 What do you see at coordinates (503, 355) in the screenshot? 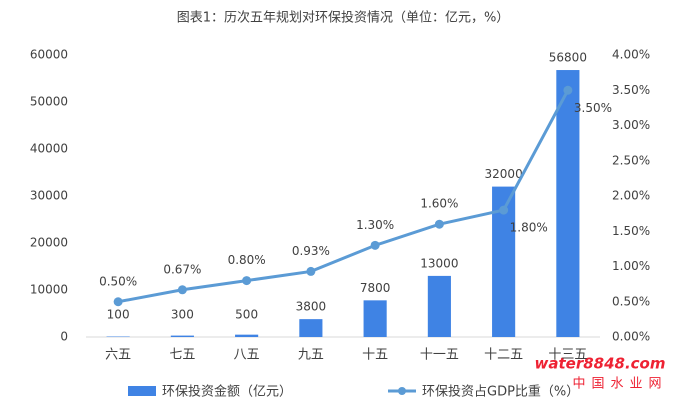
I see `x-tick-label: 十二五` at bounding box center [503, 355].